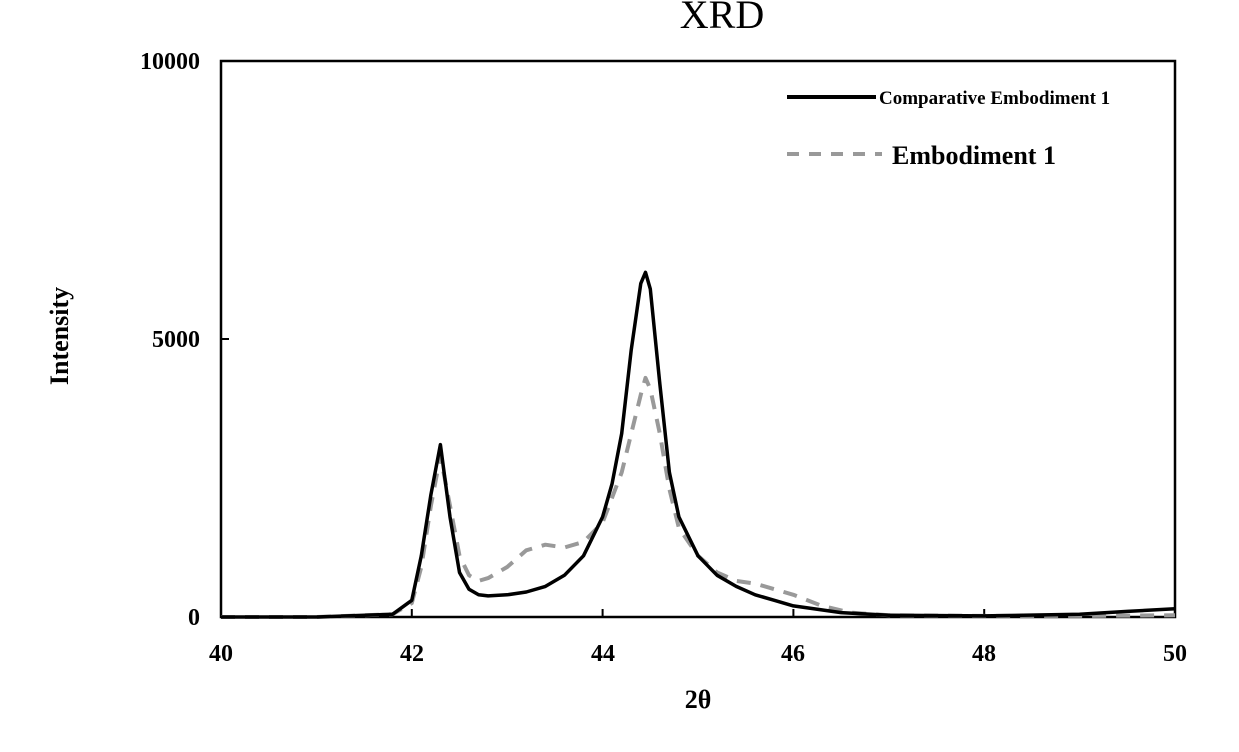  I want to click on x-tick-label: 50, so click(1175, 654).